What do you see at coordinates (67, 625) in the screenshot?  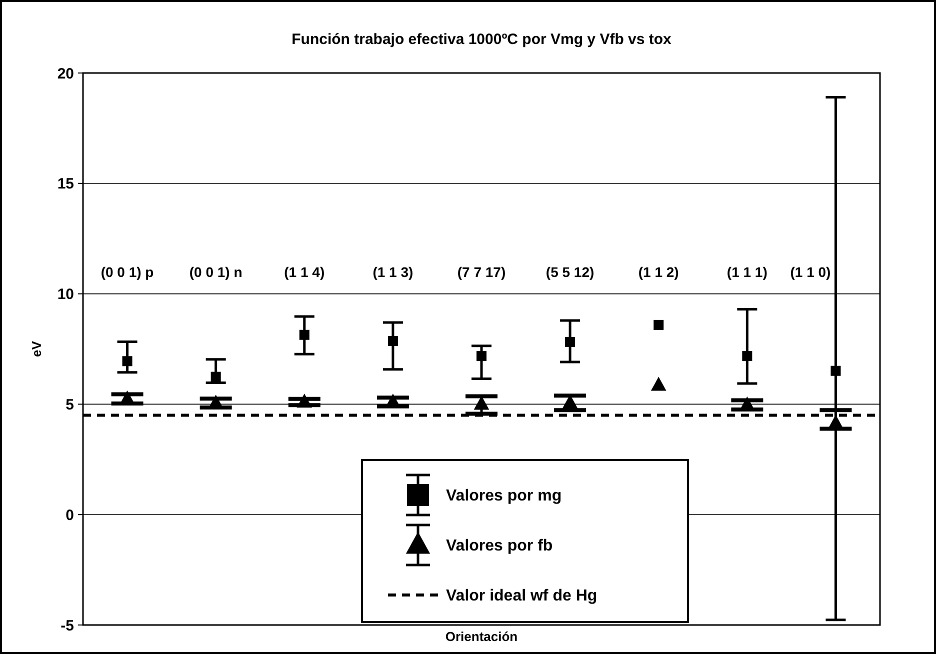 I see `y-tick-label: -5` at bounding box center [67, 625].